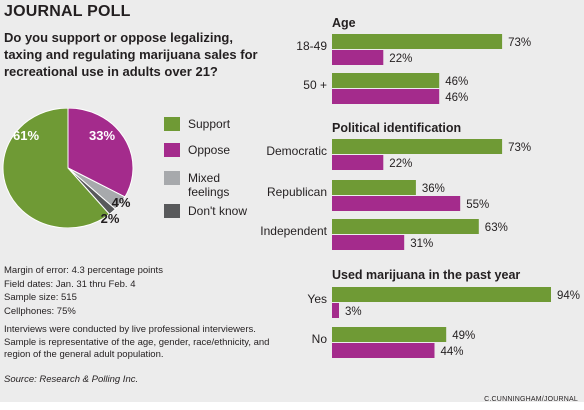 Image resolution: width=584 pixels, height=410 pixels. What do you see at coordinates (102, 135) in the screenshot?
I see `pie-label-oppose: 33%` at bounding box center [102, 135].